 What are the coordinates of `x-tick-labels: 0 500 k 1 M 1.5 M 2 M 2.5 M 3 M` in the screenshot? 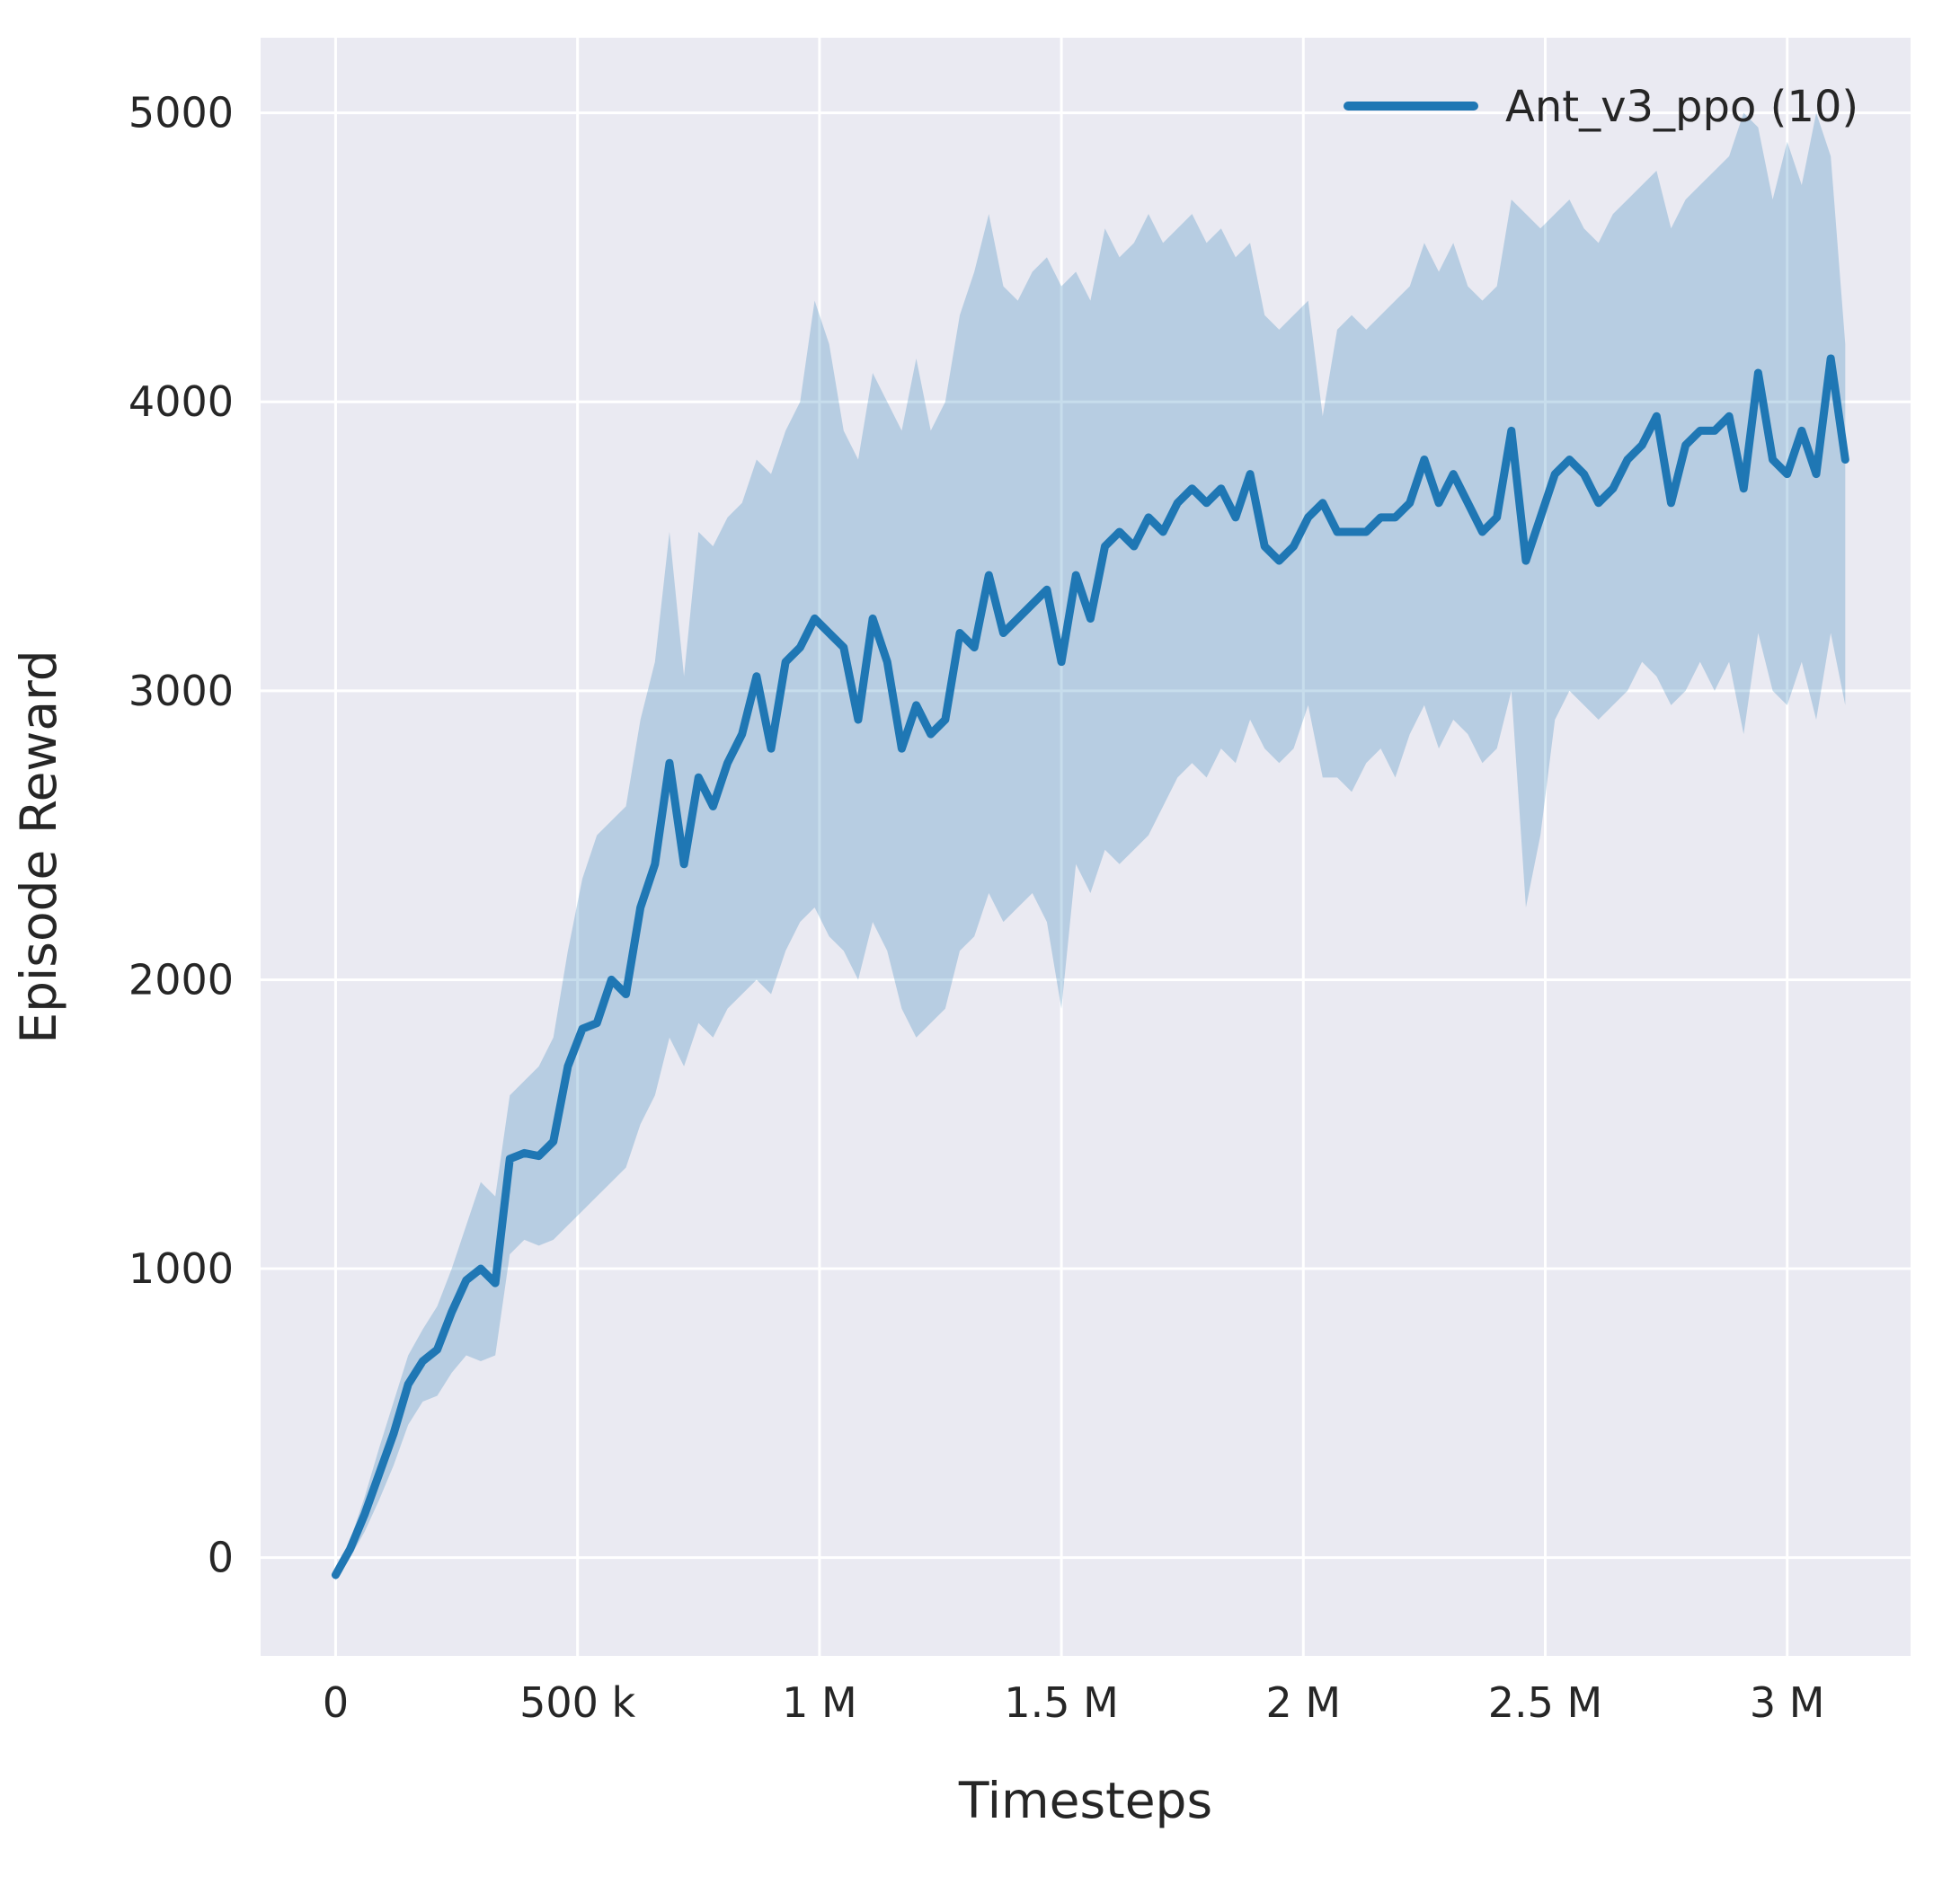 It's located at (1074, 1702).